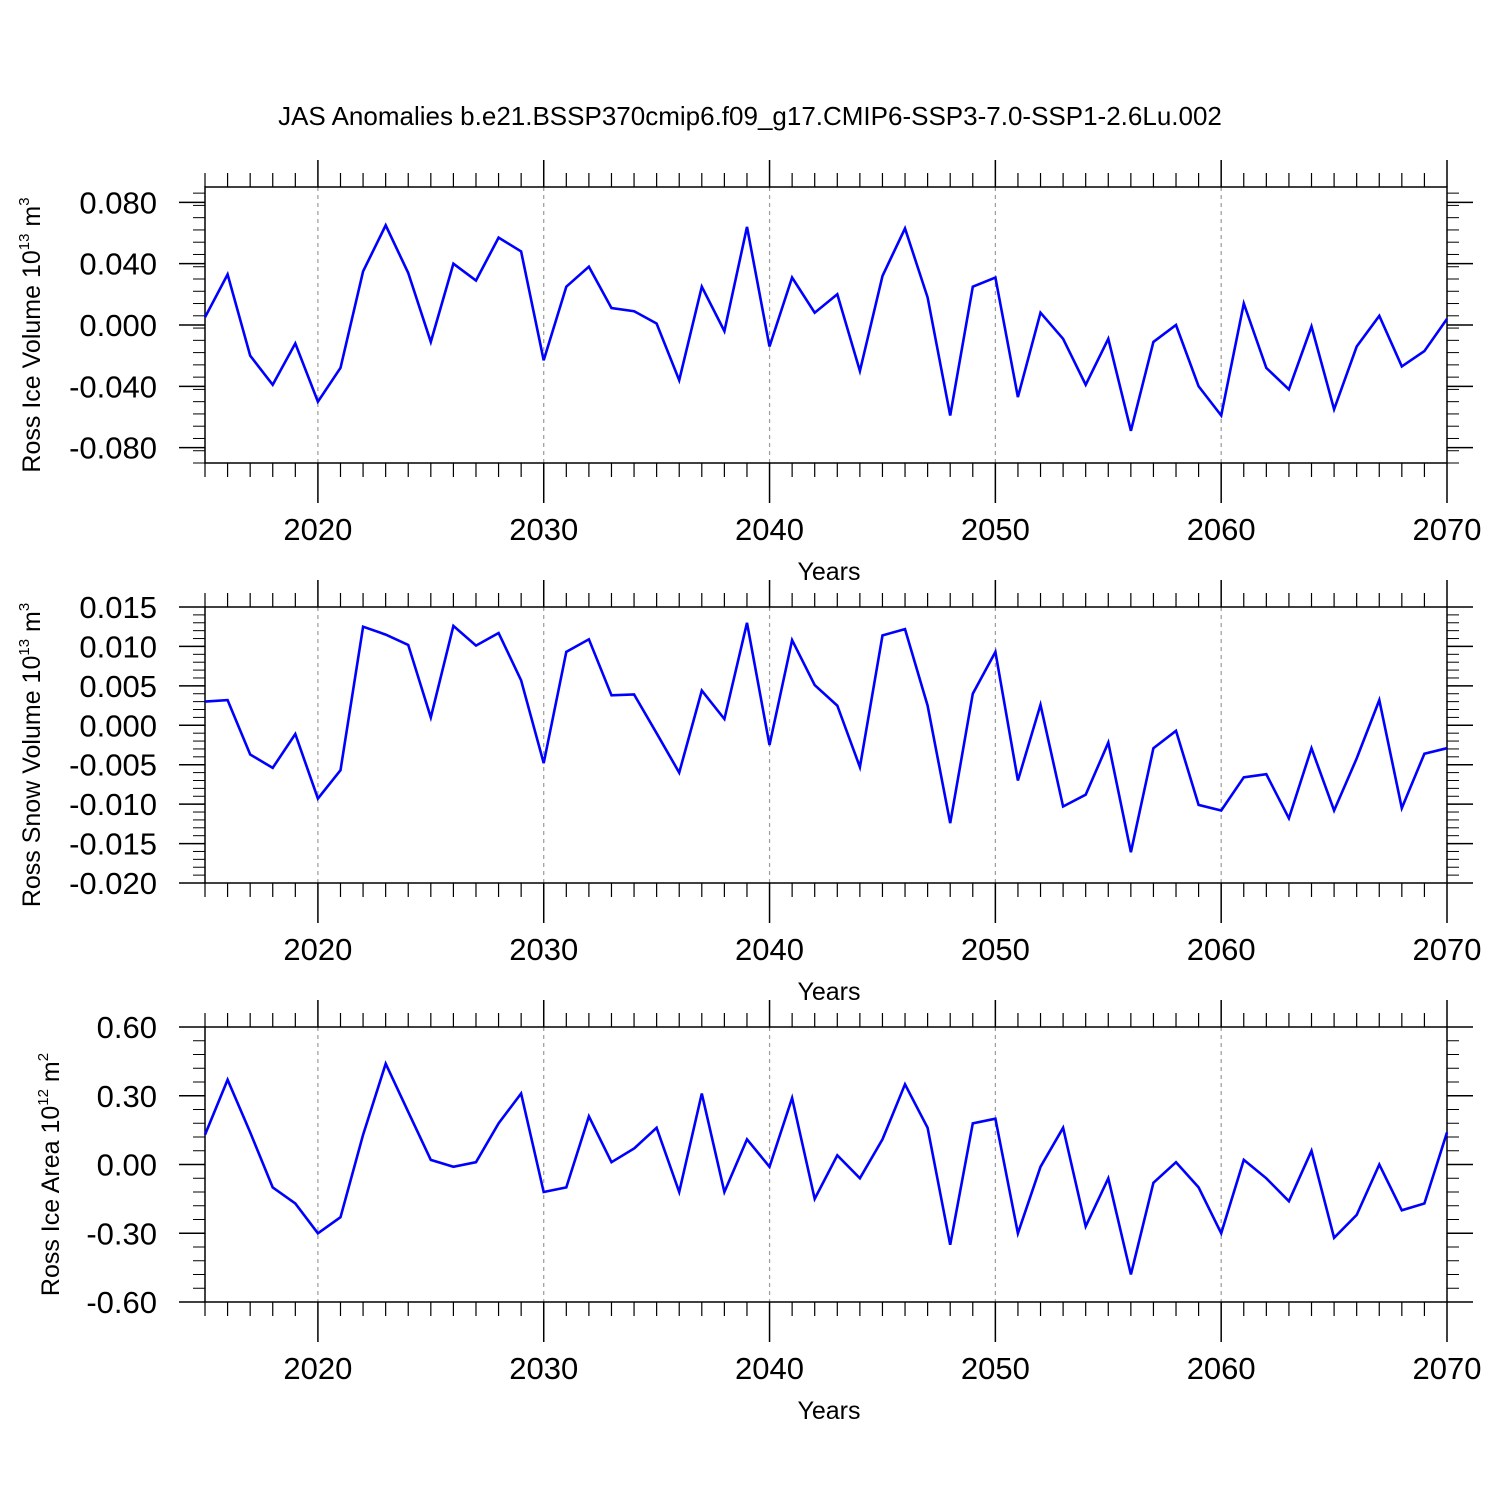  Describe the element at coordinates (121, 1233) in the screenshot. I see `y-tick-label: -0.30` at that location.